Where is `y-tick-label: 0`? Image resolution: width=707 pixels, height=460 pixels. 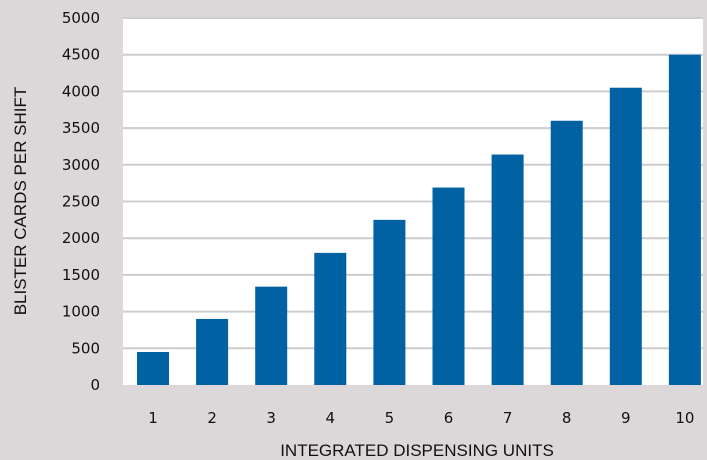
y-tick-label: 0 is located at coordinates (95, 385).